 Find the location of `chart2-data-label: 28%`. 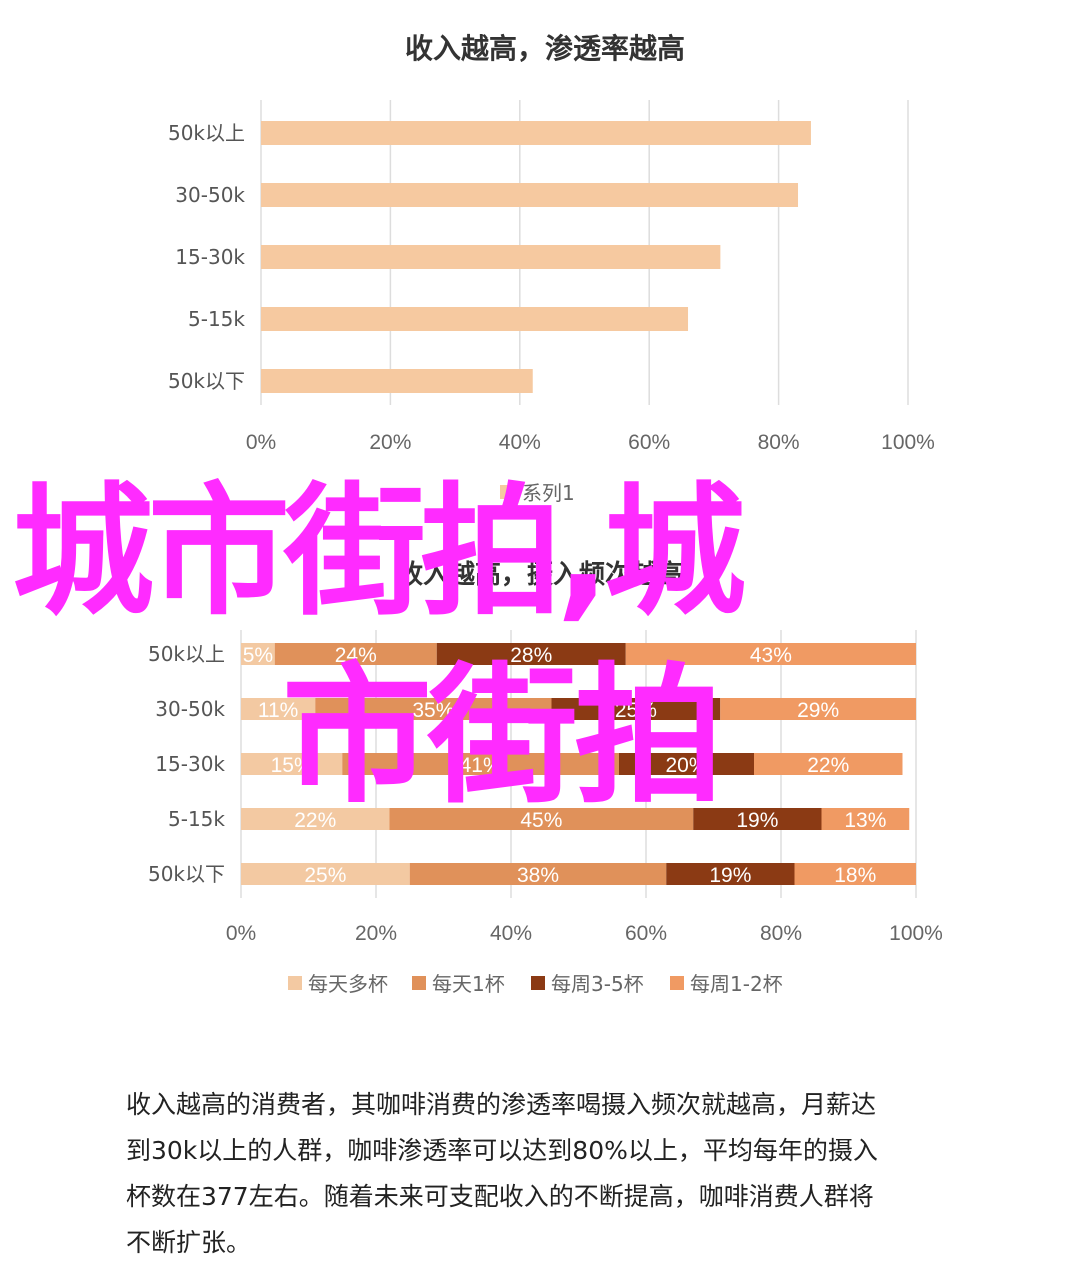

chart2-data-label: 28% is located at coordinates (531, 655).